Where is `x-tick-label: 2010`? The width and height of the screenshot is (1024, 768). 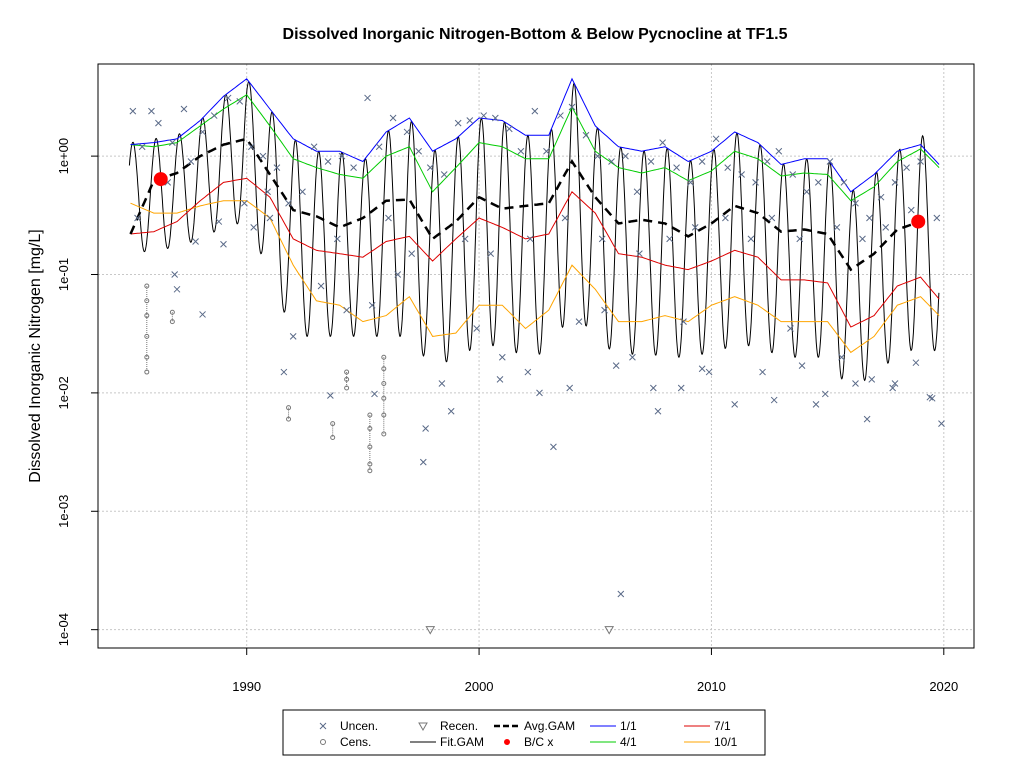 x-tick-label: 2010 is located at coordinates (711, 686).